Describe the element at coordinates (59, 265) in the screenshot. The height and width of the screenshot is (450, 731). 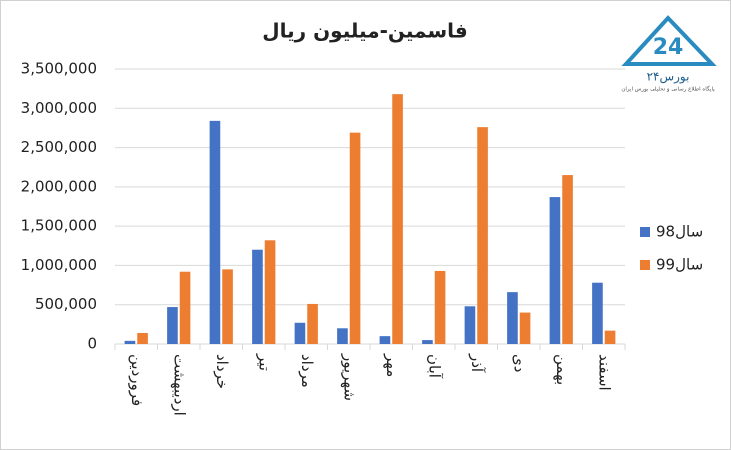
I see `y-tick-label: 1,000,000` at that location.